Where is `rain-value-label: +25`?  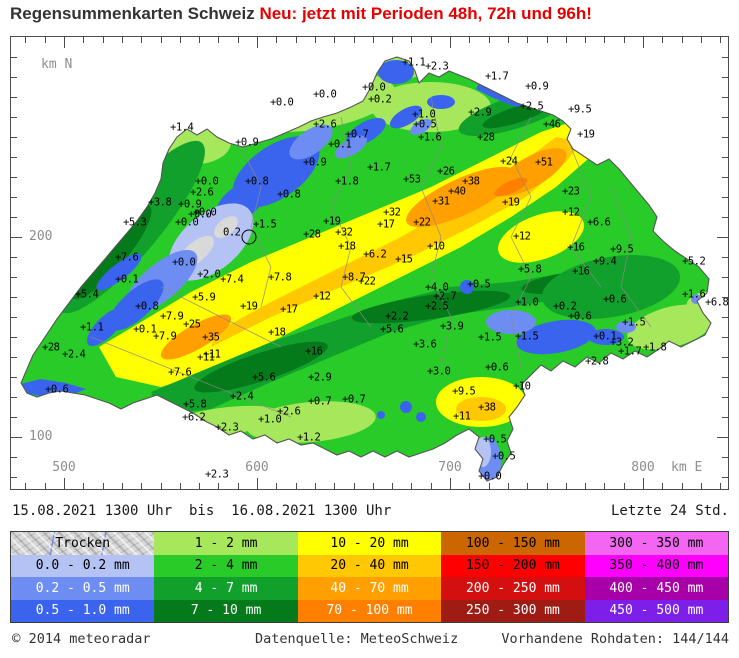 rain-value-label: +25 is located at coordinates (192, 324).